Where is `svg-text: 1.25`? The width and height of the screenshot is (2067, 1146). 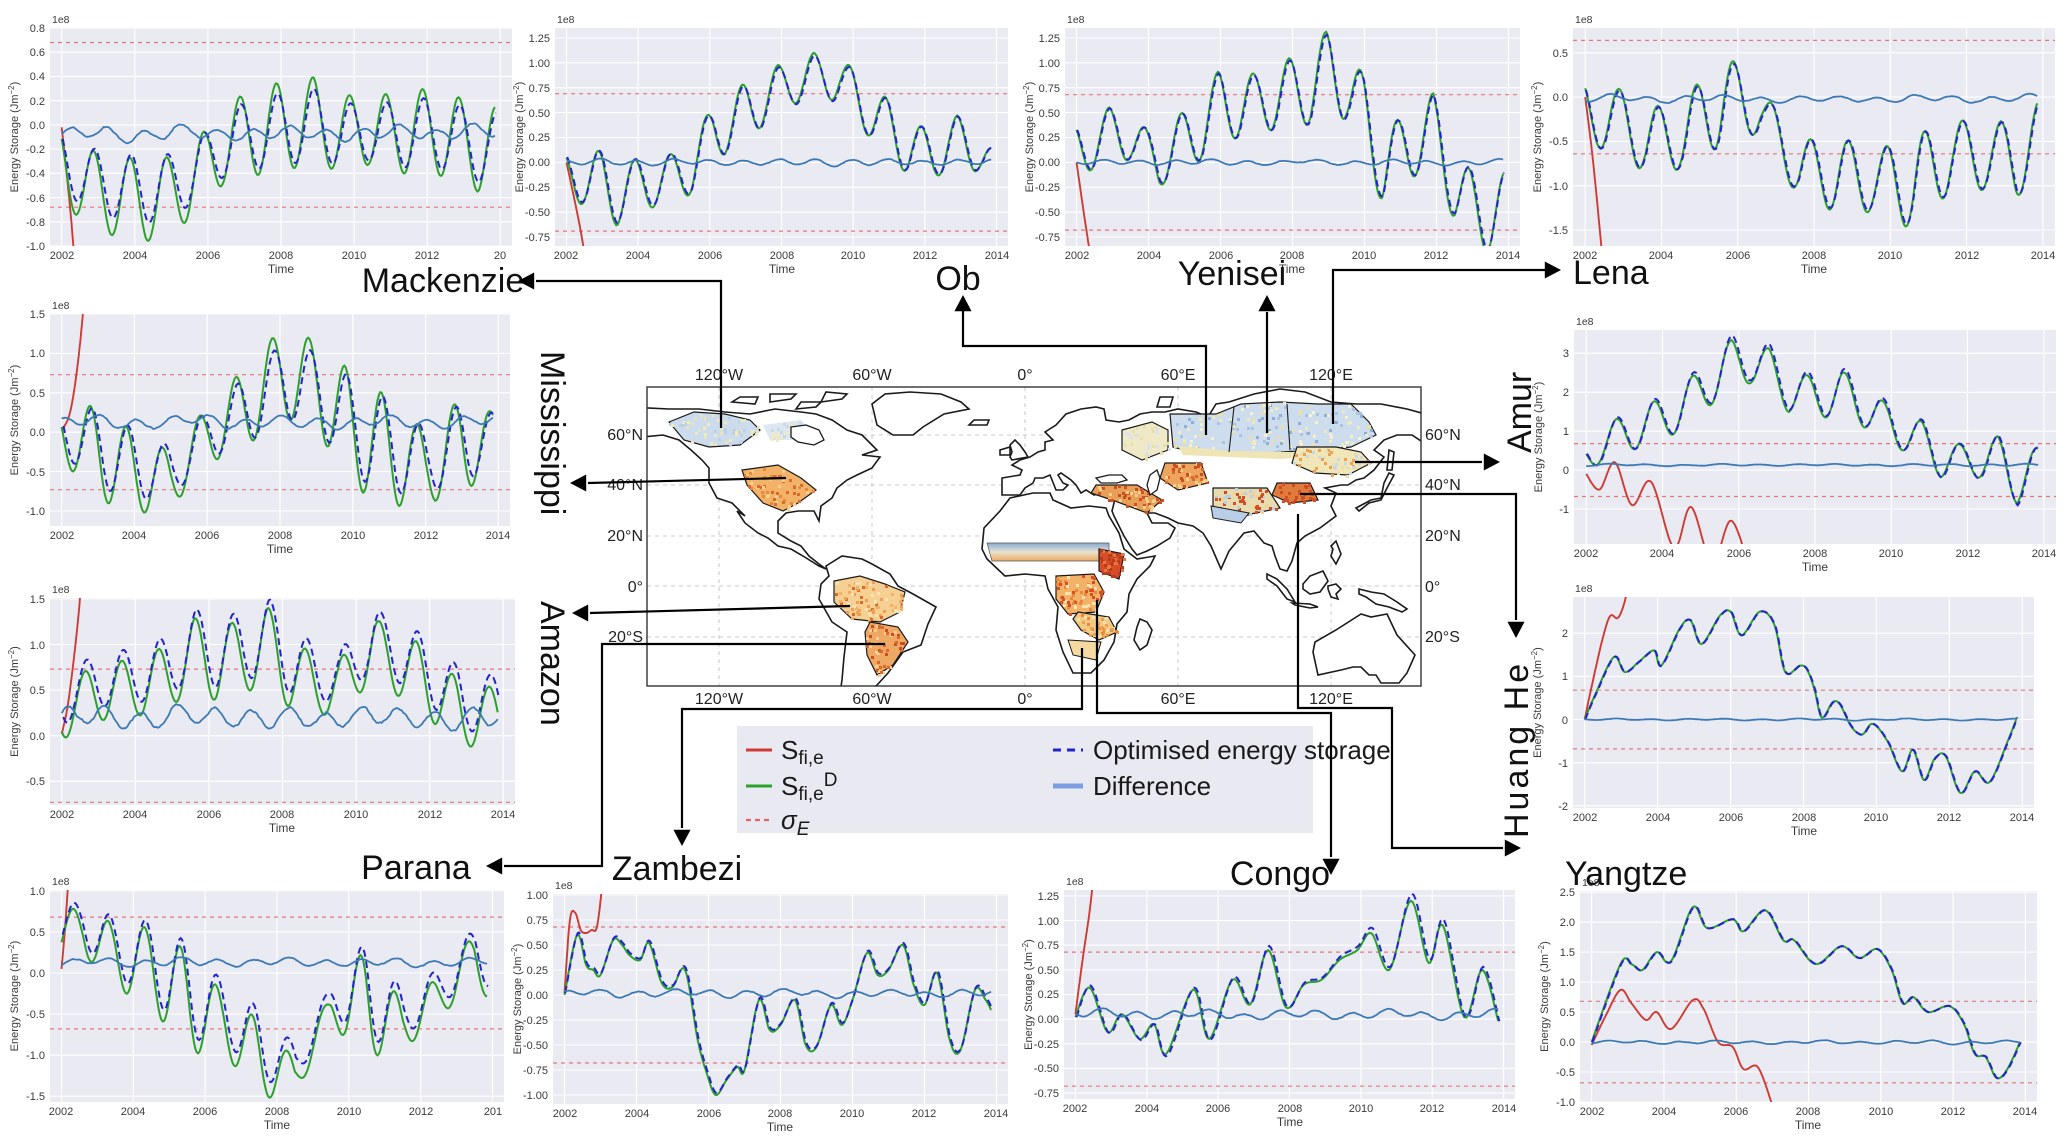 svg-text: 1.25 is located at coordinates (539, 39).